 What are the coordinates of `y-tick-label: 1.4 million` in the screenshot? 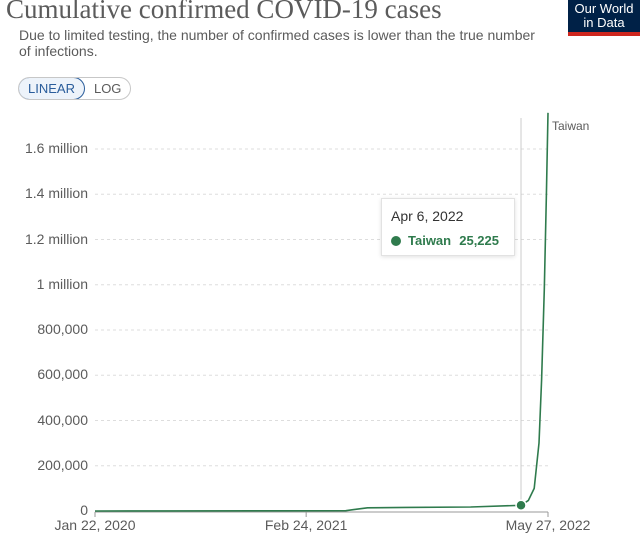 It's located at (56, 193).